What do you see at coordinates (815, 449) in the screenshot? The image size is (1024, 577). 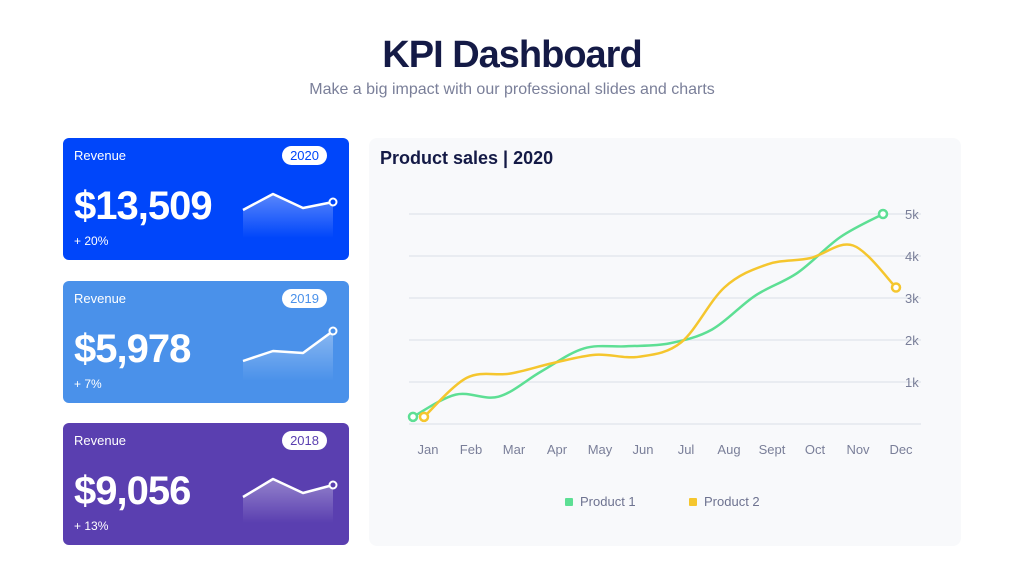 I see `x-tick-label: Oct` at bounding box center [815, 449].